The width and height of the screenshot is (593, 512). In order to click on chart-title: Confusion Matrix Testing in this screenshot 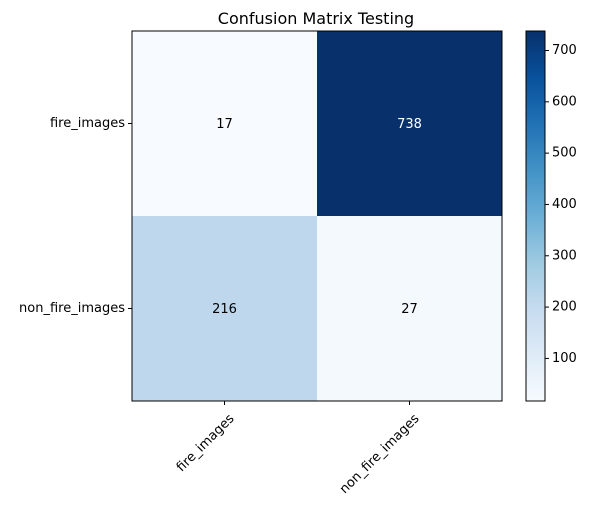, I will do `click(316, 18)`.